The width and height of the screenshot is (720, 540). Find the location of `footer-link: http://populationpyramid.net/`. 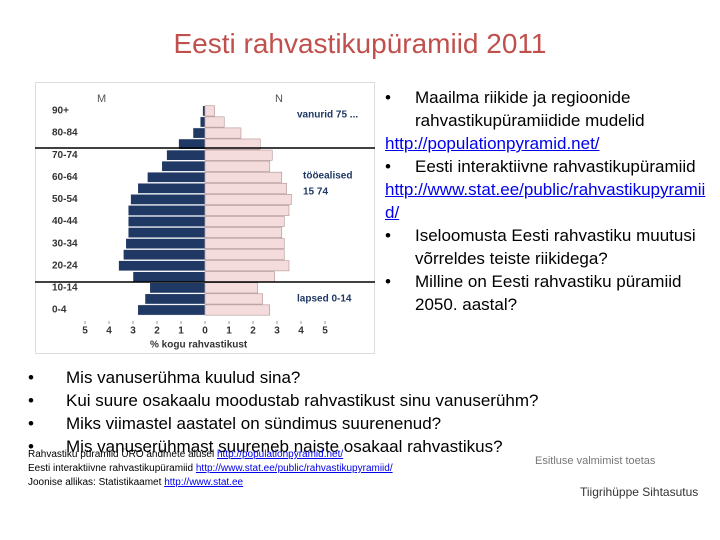

footer-link: http://populationpyramid.net/ is located at coordinates (280, 454).